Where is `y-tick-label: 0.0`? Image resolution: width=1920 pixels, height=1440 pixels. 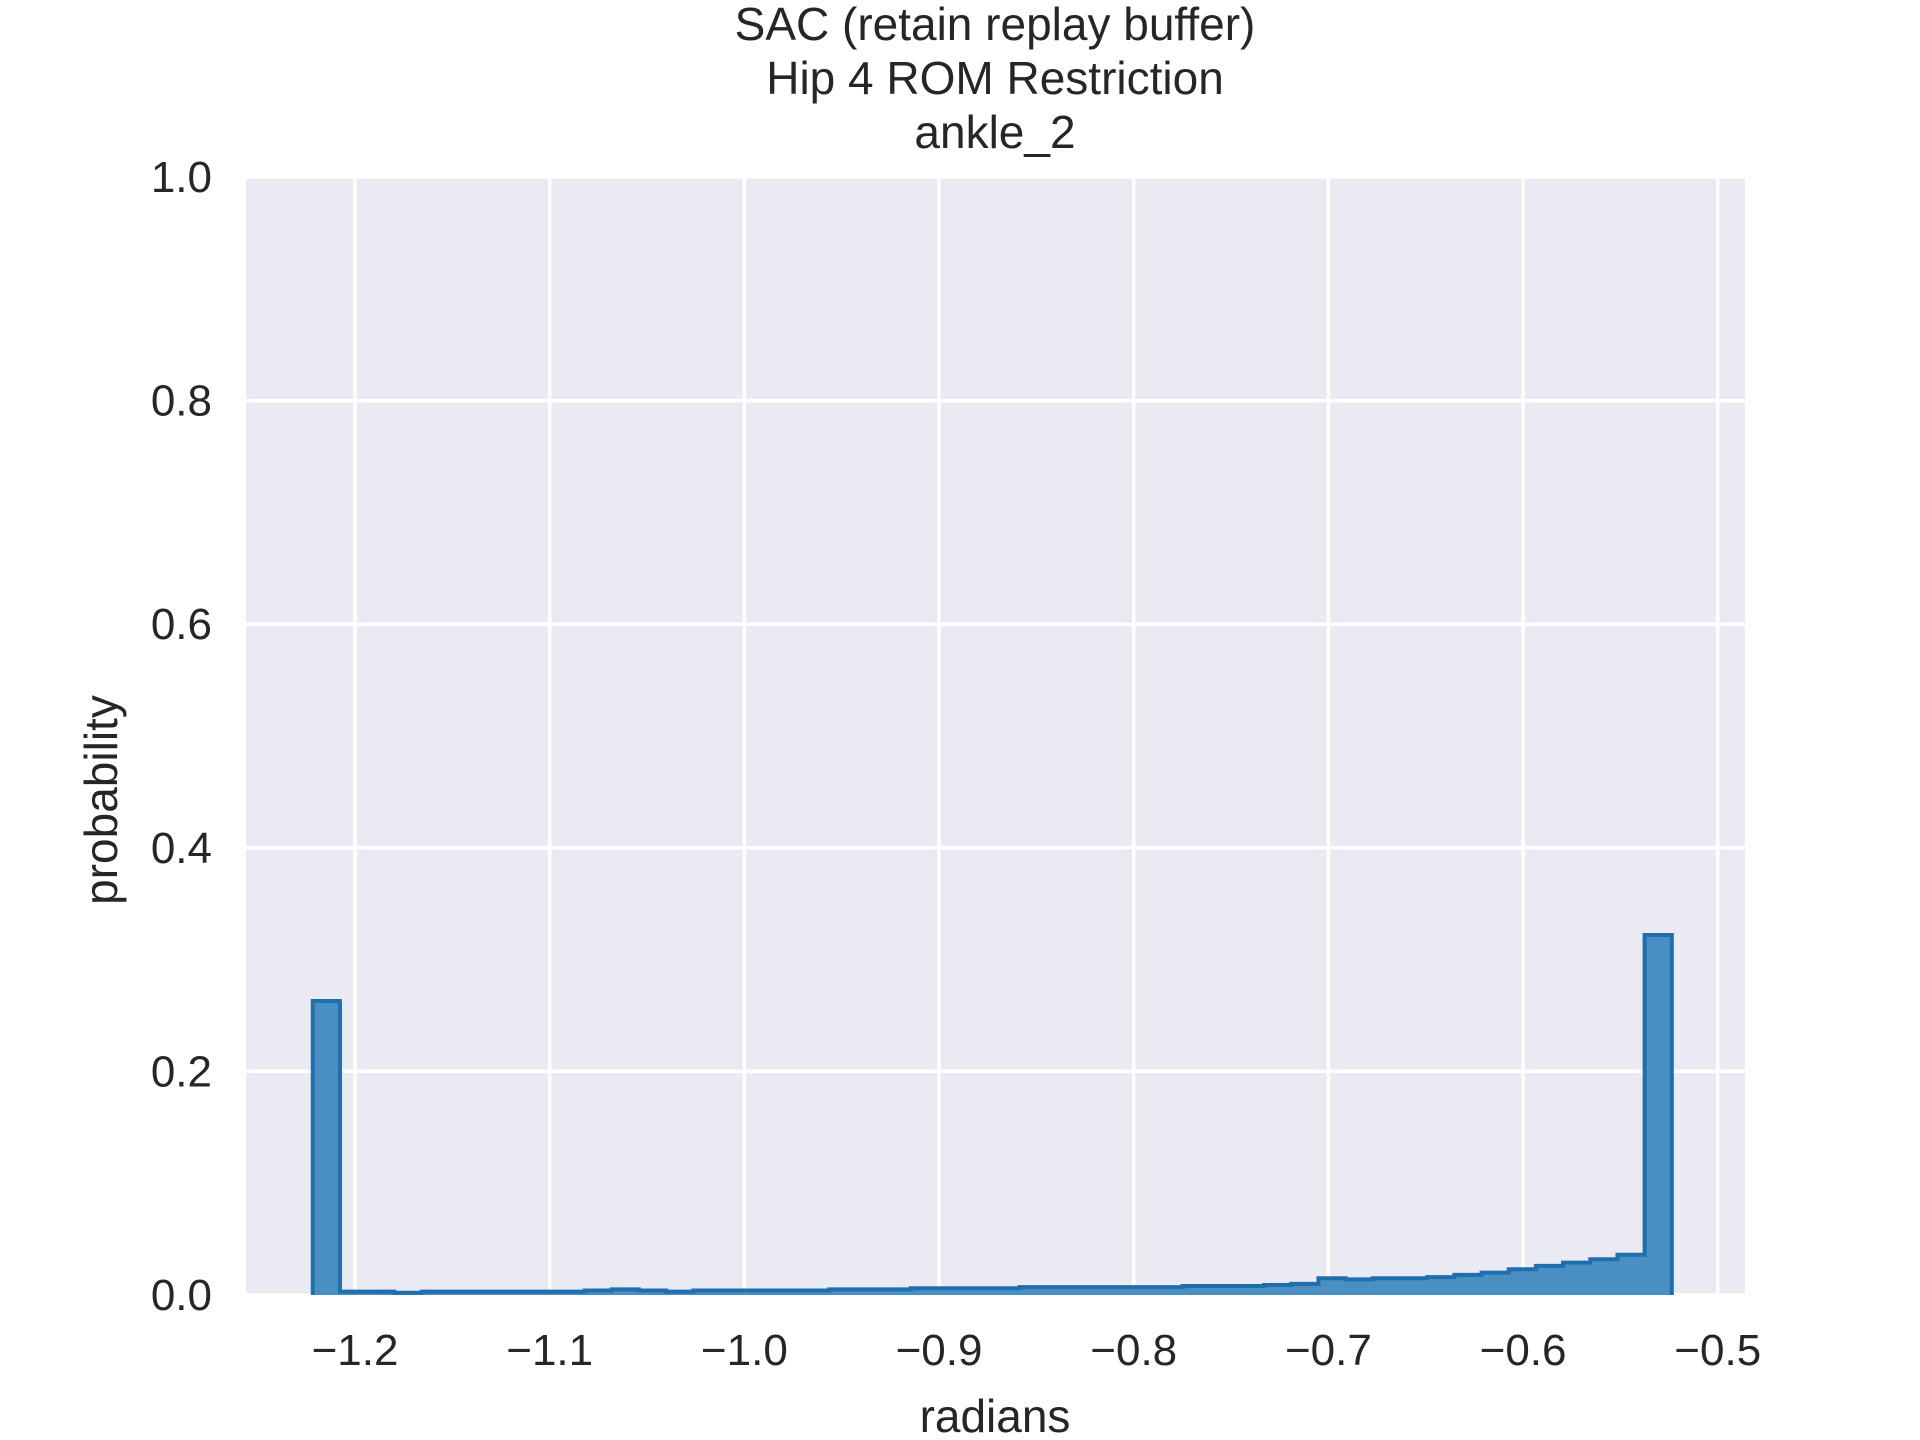 y-tick-label: 0.0 is located at coordinates (181, 1295).